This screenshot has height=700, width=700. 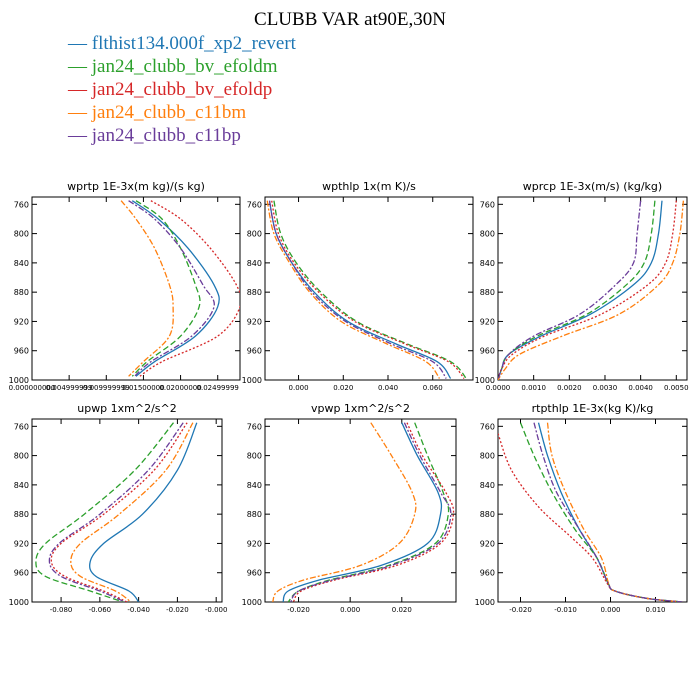 I want to click on legend-item: — jan24_clubb_bv_efoldp, so click(x=182, y=89).